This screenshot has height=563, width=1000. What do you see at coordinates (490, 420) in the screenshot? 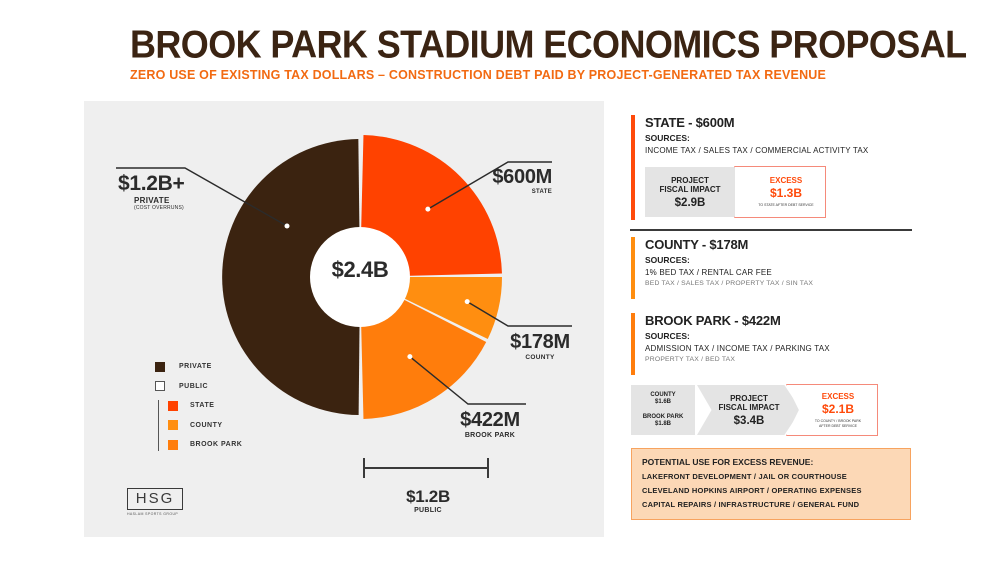
I see `label-brook-park-amount: $422M` at bounding box center [490, 420].